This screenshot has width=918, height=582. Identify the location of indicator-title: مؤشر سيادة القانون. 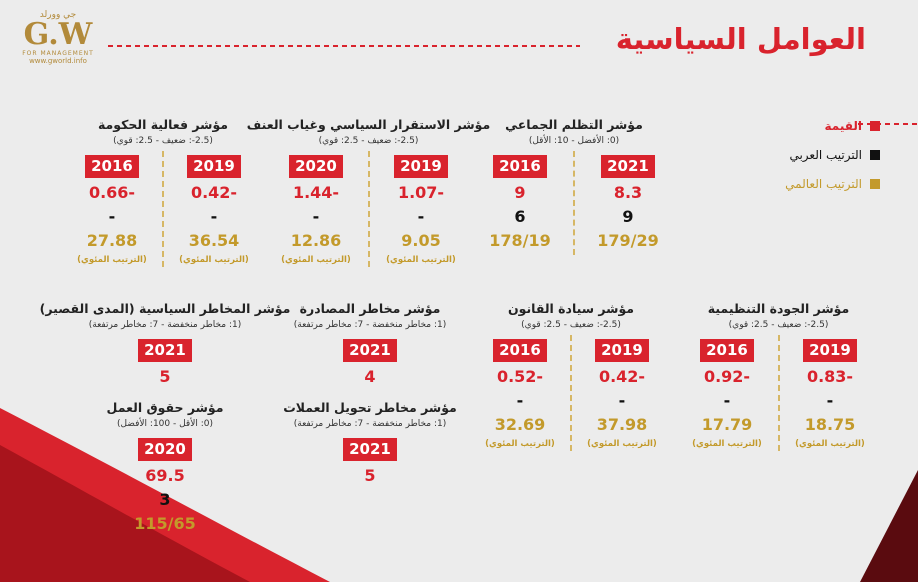
(571, 308).